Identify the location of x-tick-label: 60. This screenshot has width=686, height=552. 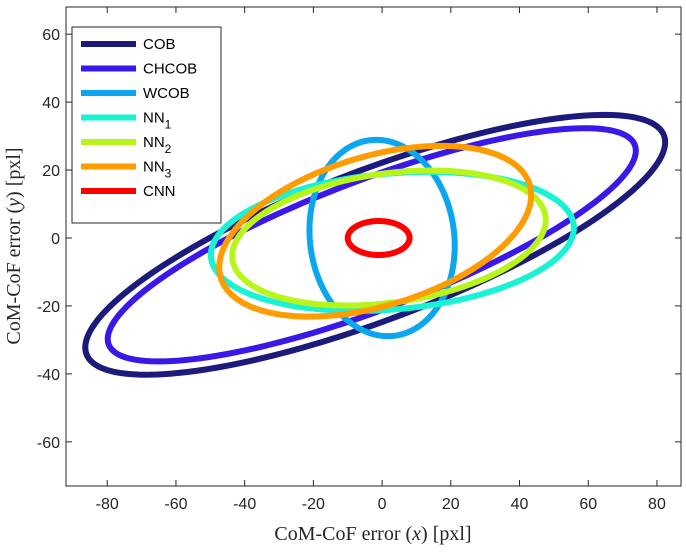
(588, 504).